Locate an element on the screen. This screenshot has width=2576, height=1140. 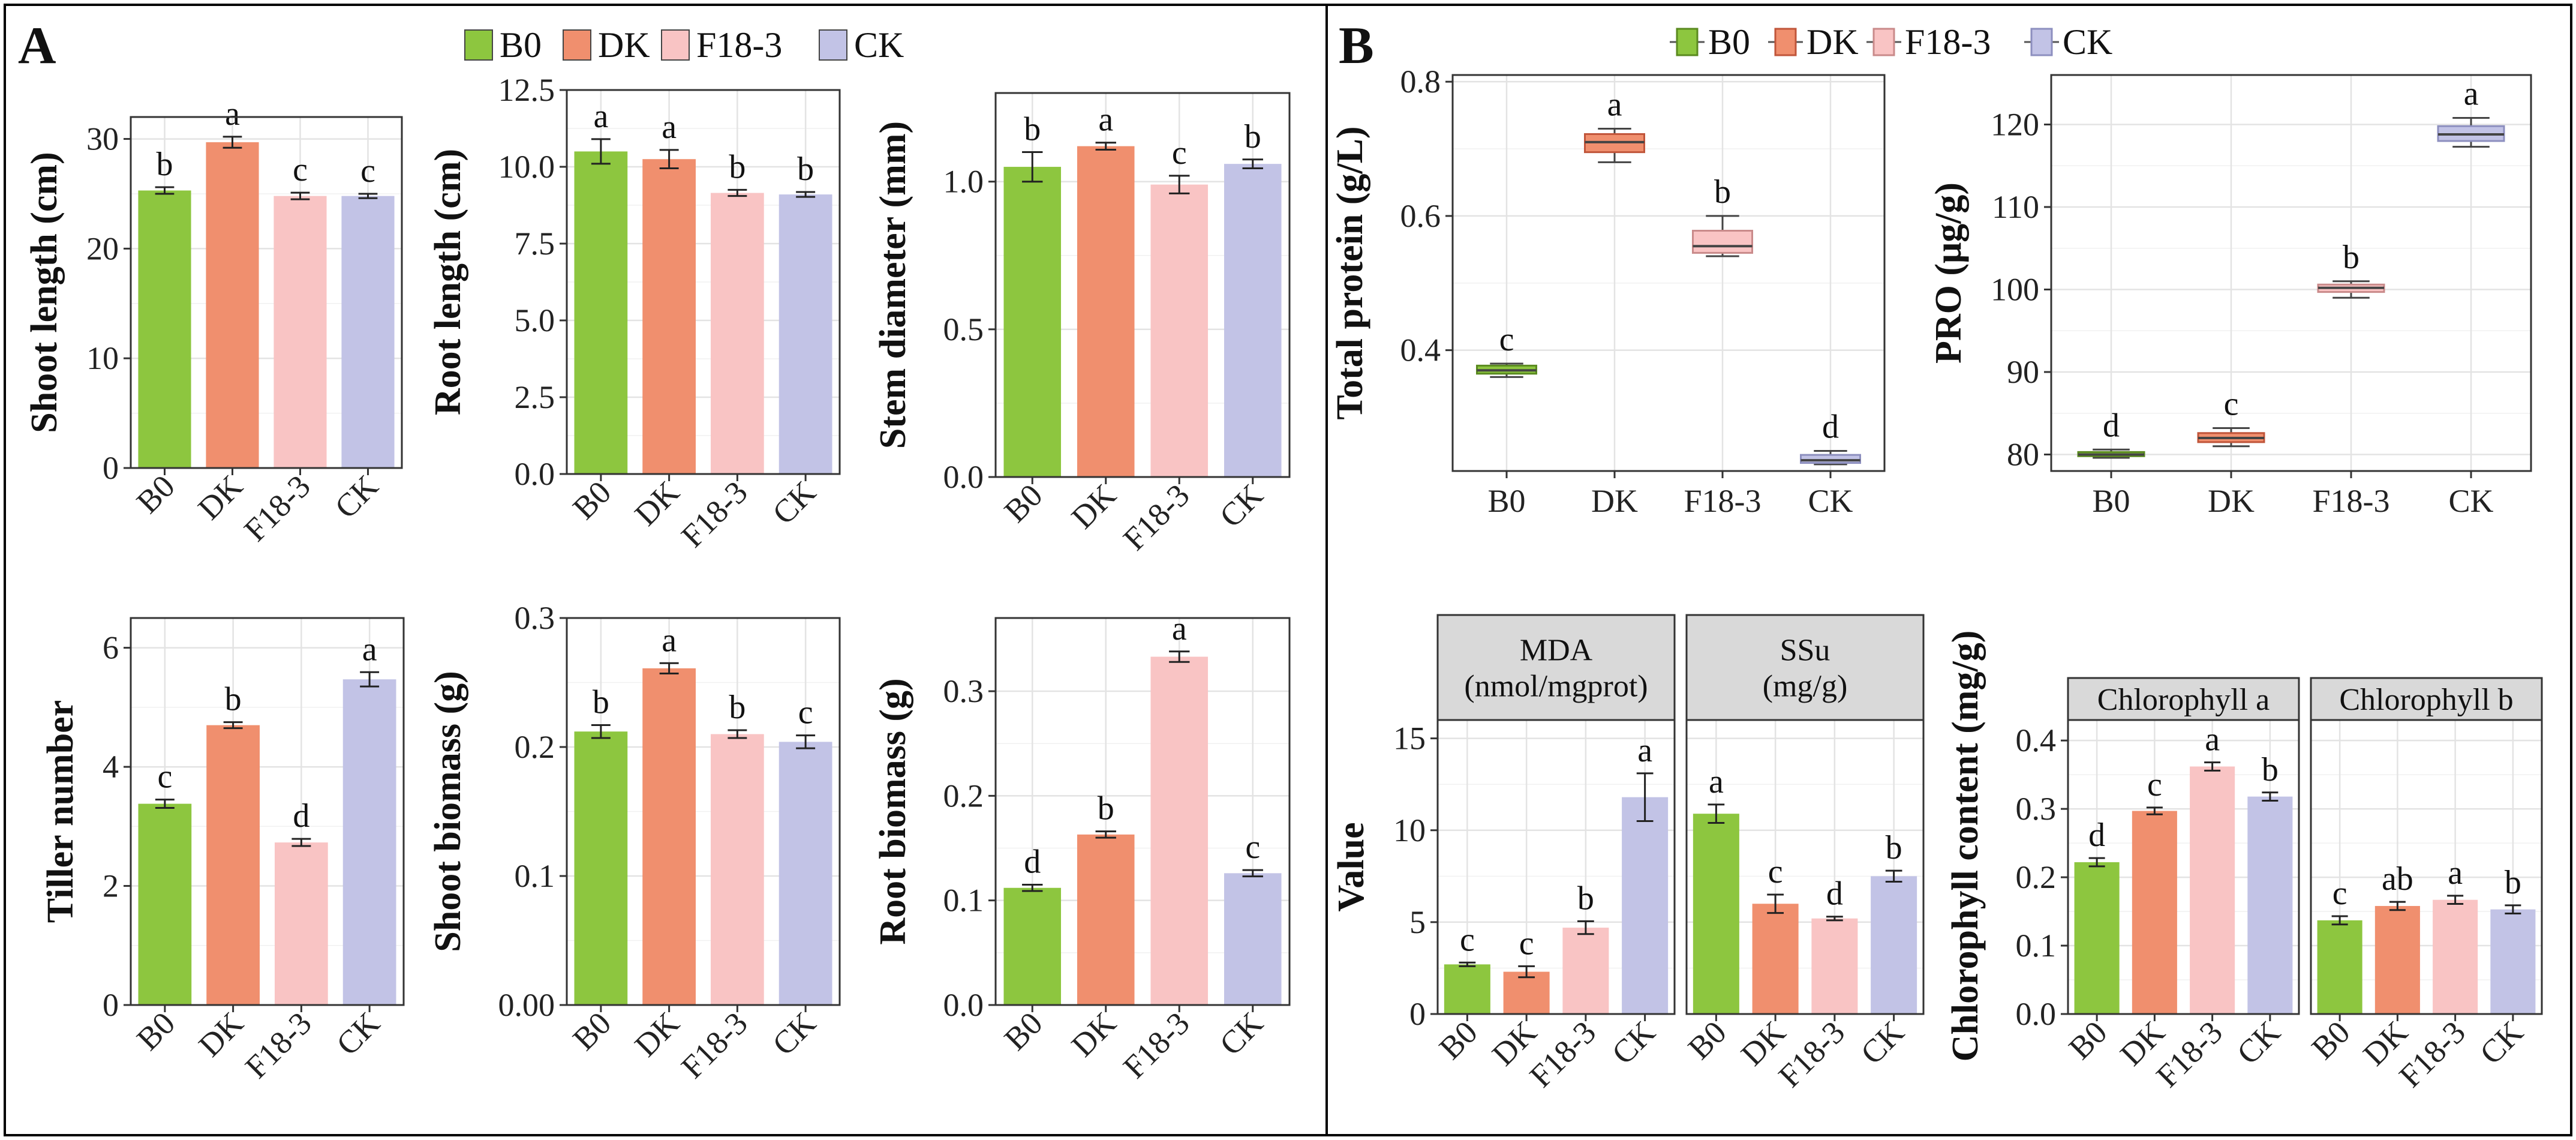
y-axis-title: Value is located at coordinates (1352, 866).